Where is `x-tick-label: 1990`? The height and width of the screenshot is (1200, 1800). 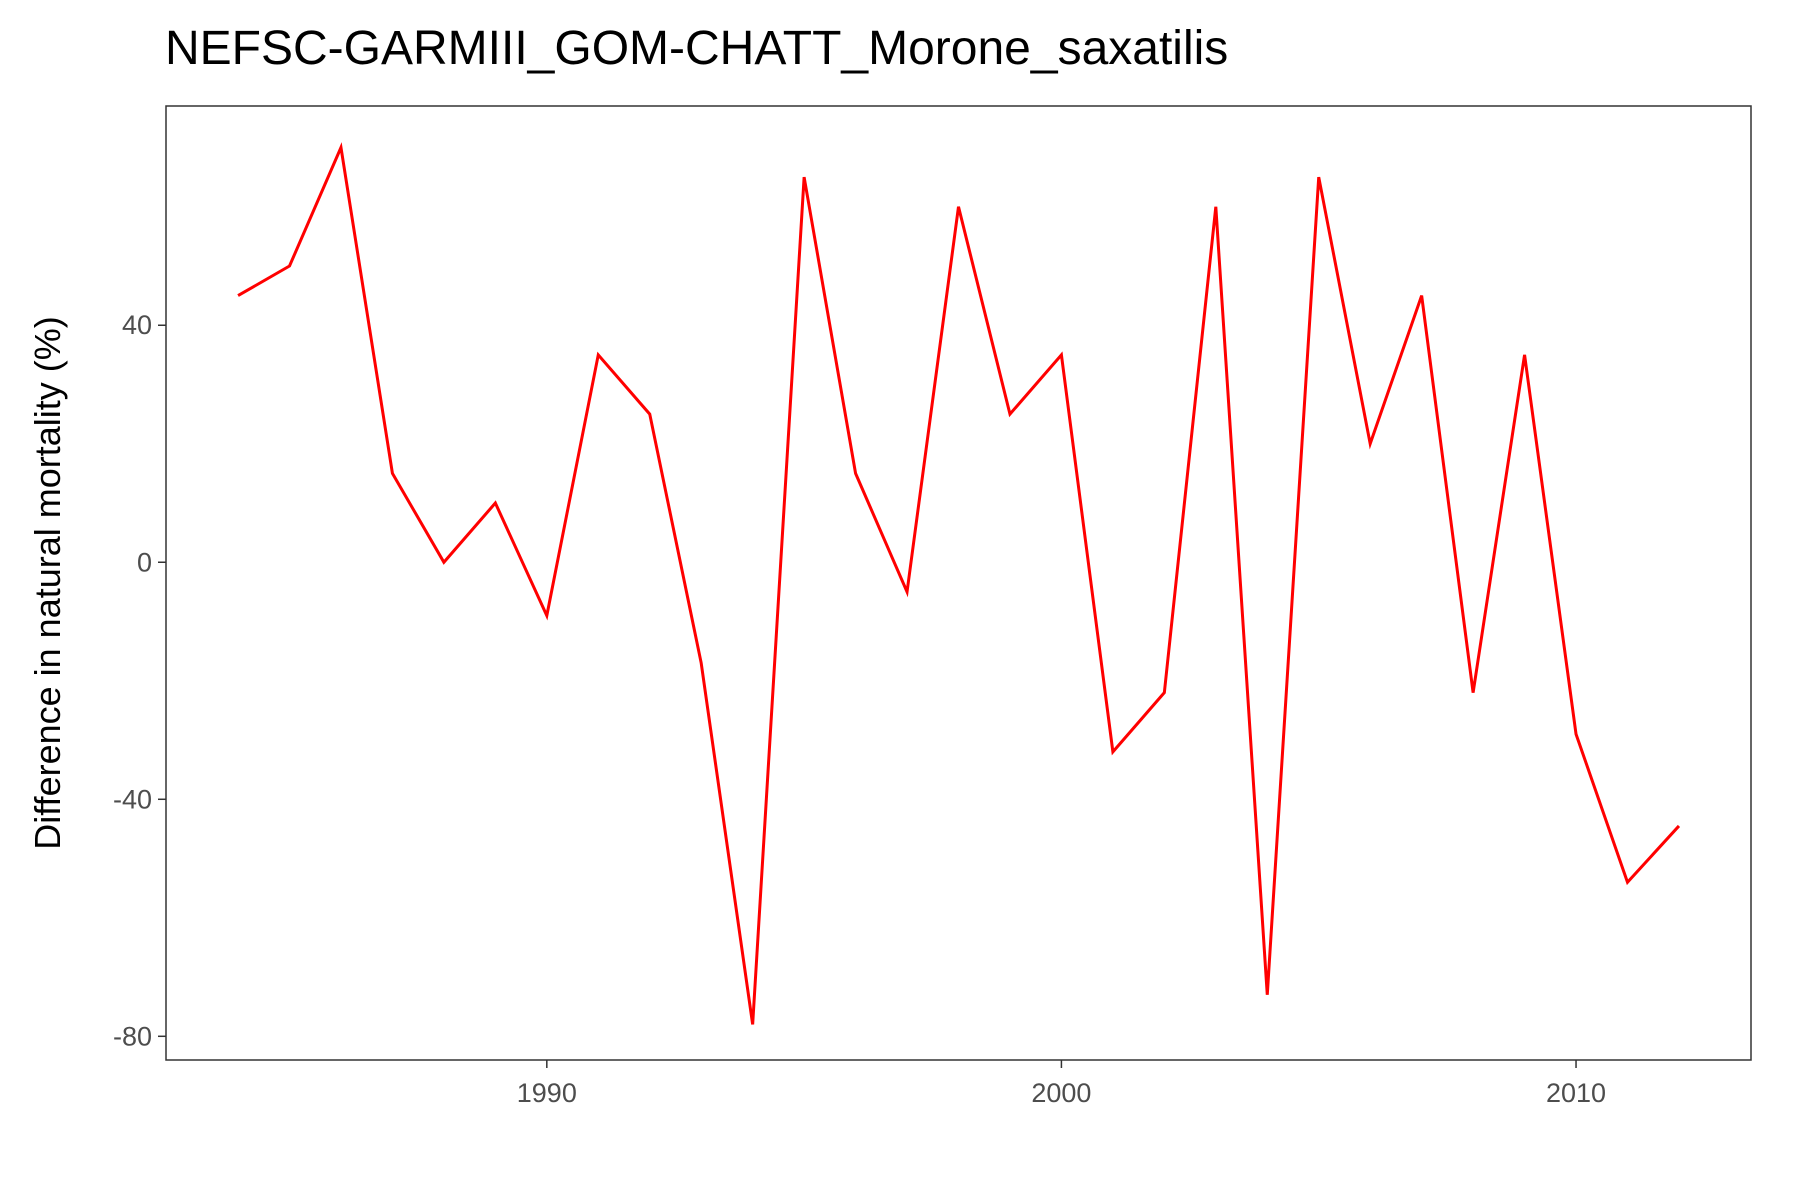
x-tick-label: 1990 is located at coordinates (547, 1093).